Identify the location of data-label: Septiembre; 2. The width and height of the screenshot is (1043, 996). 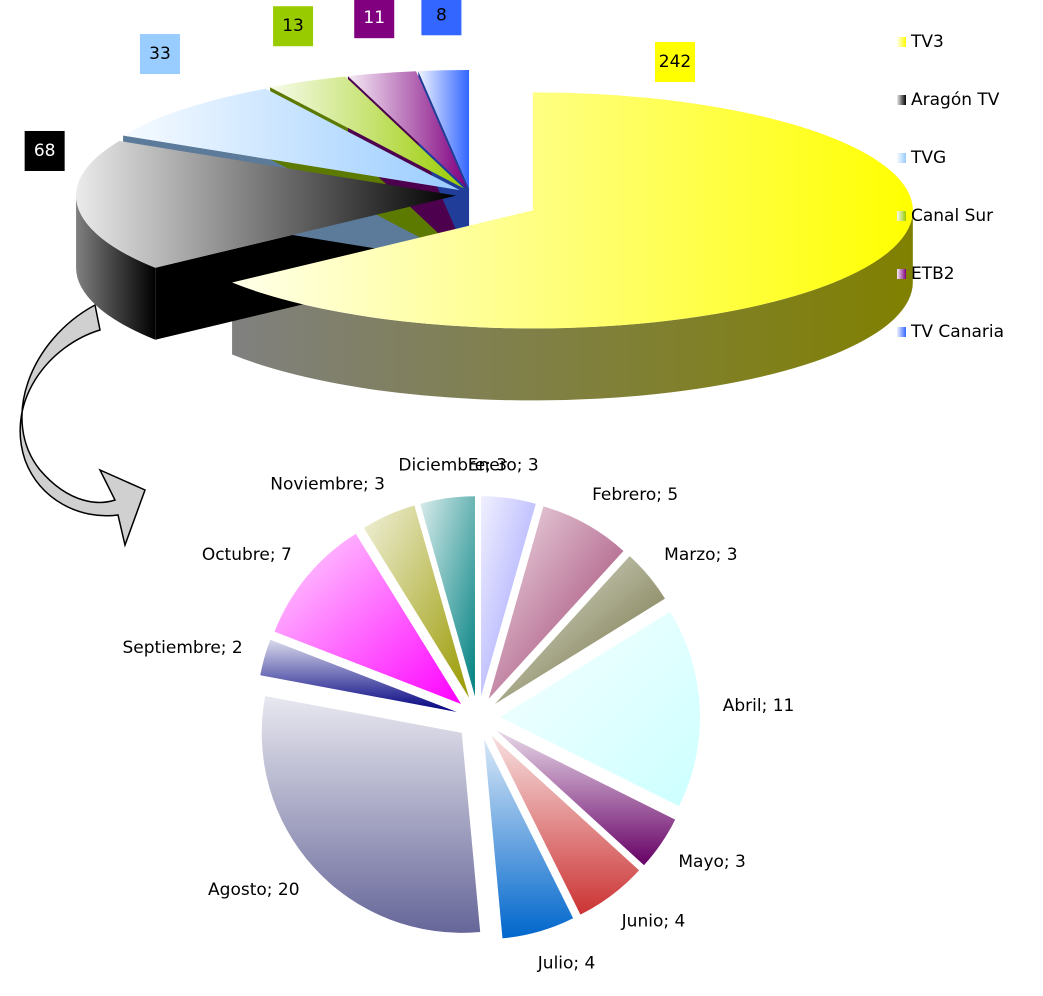
(182, 648).